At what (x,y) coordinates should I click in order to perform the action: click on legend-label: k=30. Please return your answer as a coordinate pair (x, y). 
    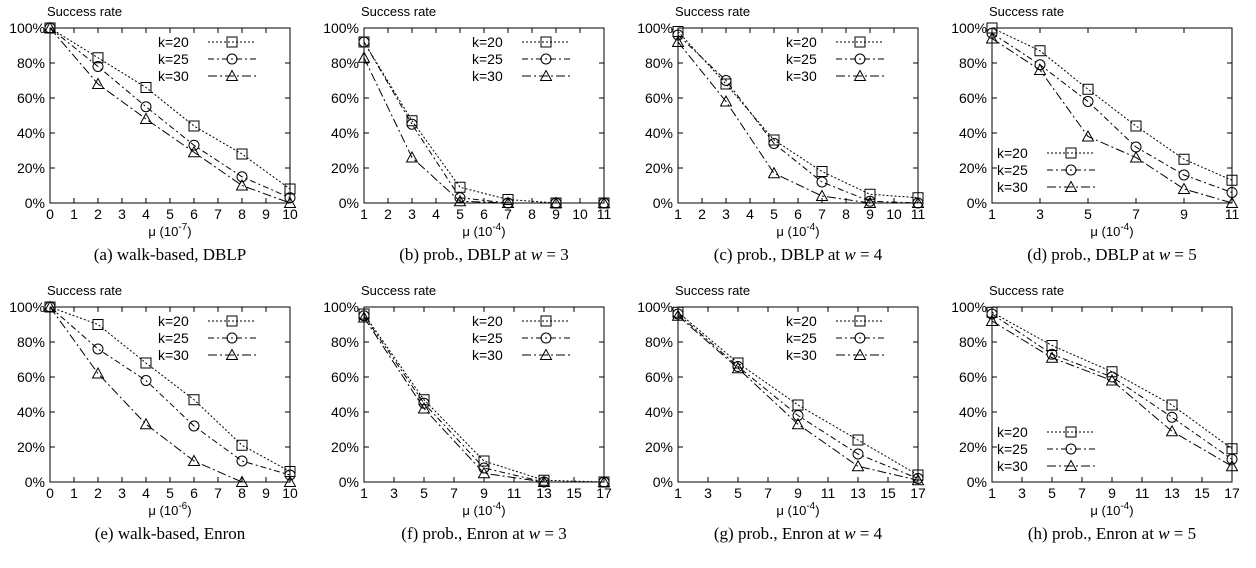
    Looking at the image, I should click on (487, 355).